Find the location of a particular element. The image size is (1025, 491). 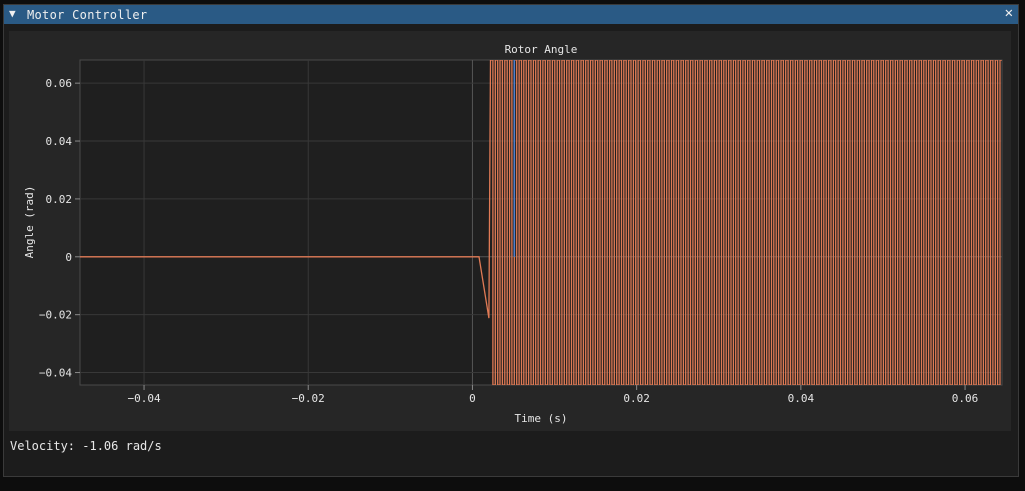

x-tick-label: 0.02 is located at coordinates (636, 398).